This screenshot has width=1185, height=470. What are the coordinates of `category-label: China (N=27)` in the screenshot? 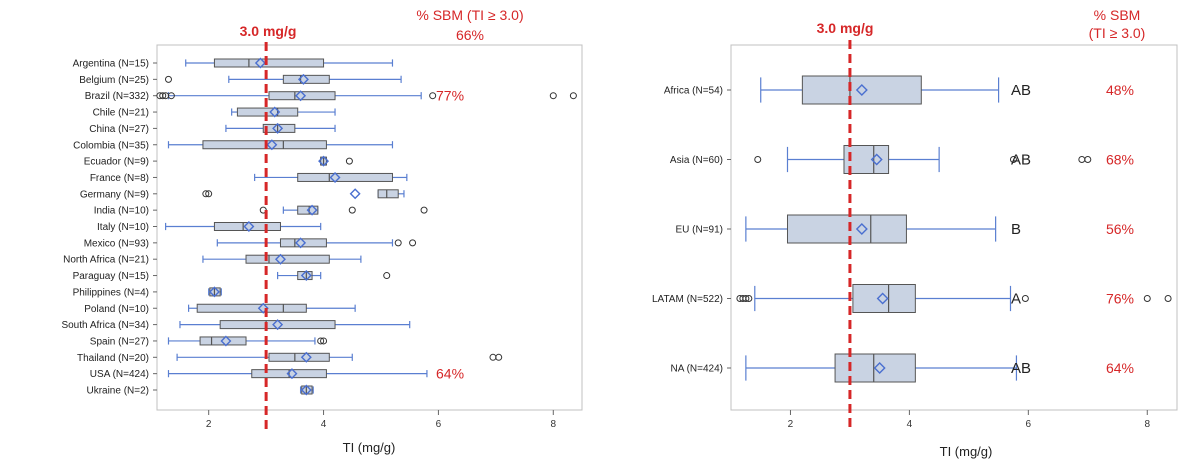 It's located at (119, 129).